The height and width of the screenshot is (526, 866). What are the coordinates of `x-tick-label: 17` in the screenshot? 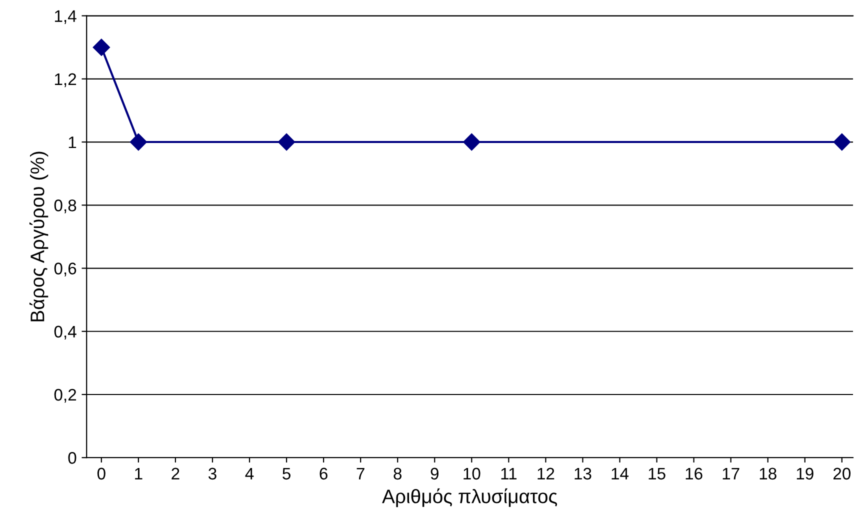 It's located at (731, 474).